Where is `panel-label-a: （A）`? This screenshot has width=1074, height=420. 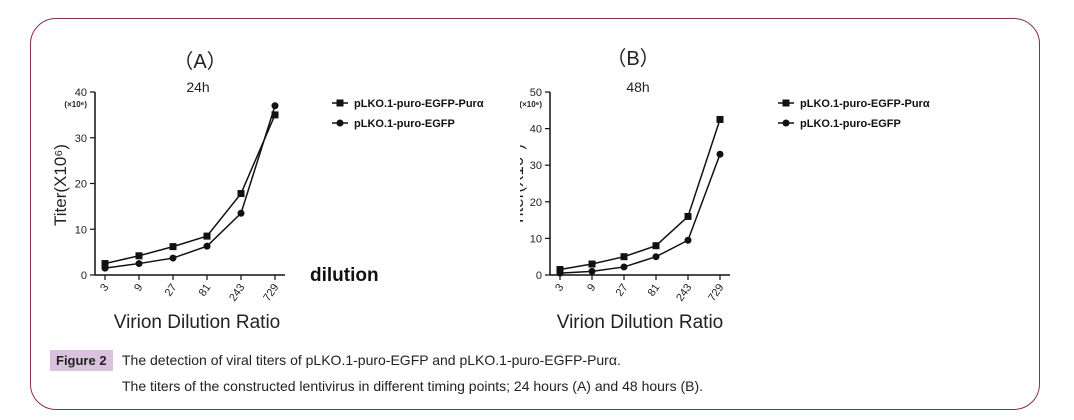 panel-label-a: （A） is located at coordinates (199, 61).